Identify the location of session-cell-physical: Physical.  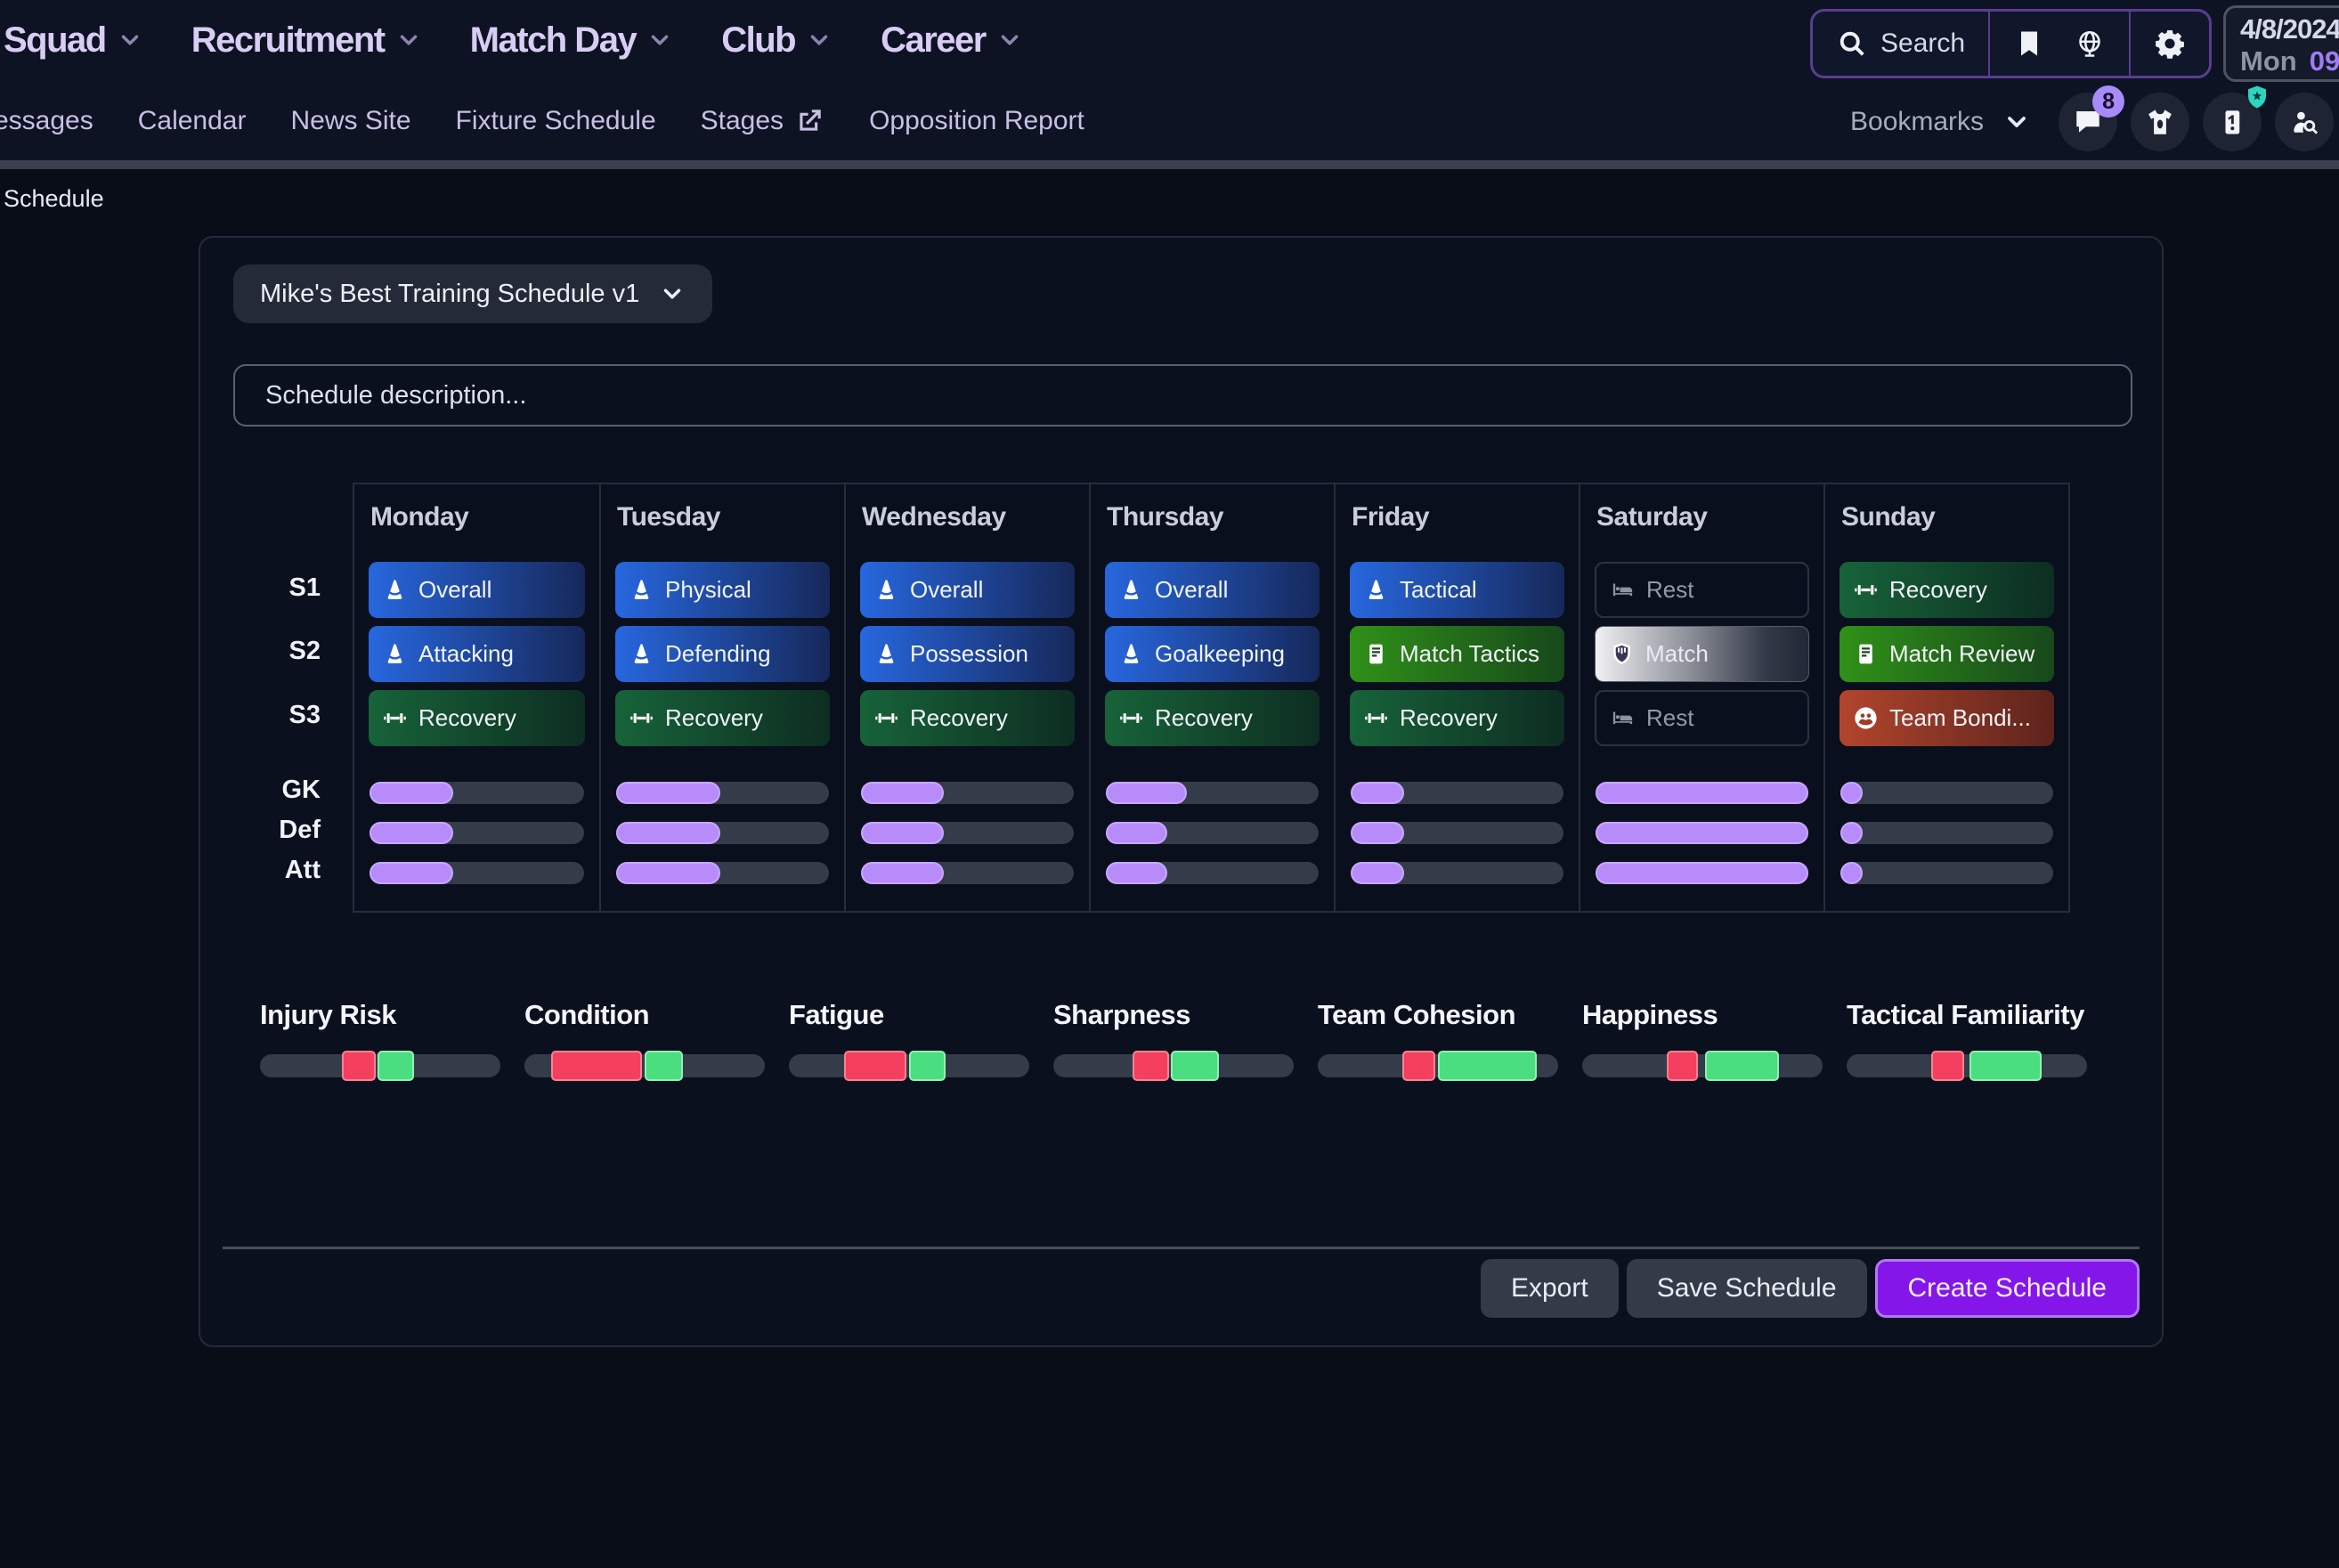
(722, 590).